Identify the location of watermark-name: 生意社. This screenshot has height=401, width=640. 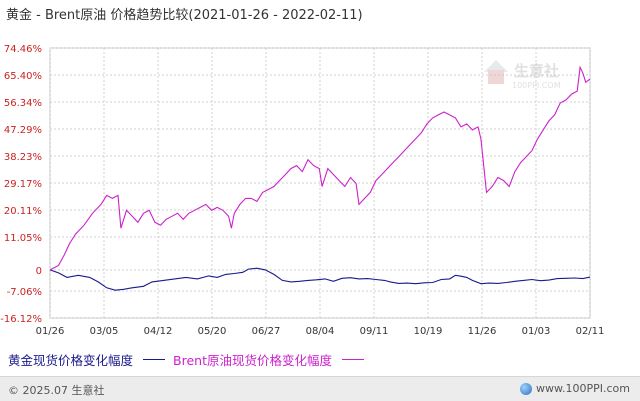
(536, 71).